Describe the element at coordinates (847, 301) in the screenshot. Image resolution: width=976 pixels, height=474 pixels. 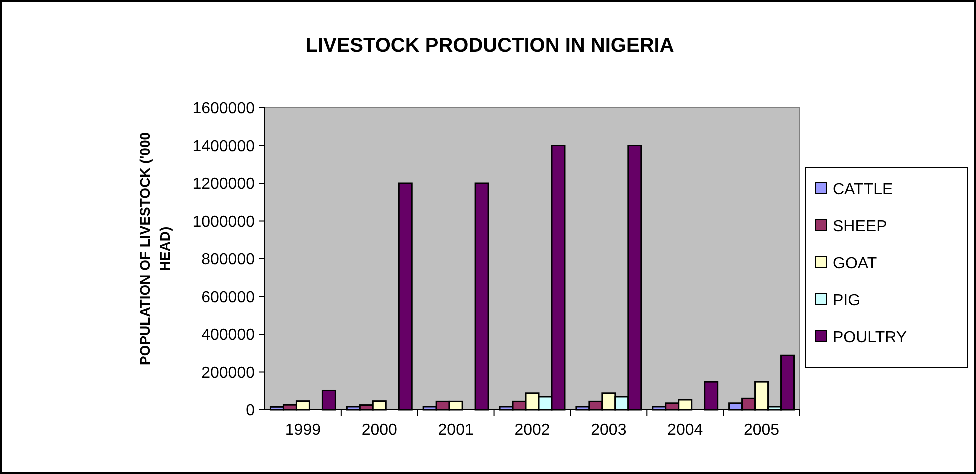
I see `legend-label: PIG` at that location.